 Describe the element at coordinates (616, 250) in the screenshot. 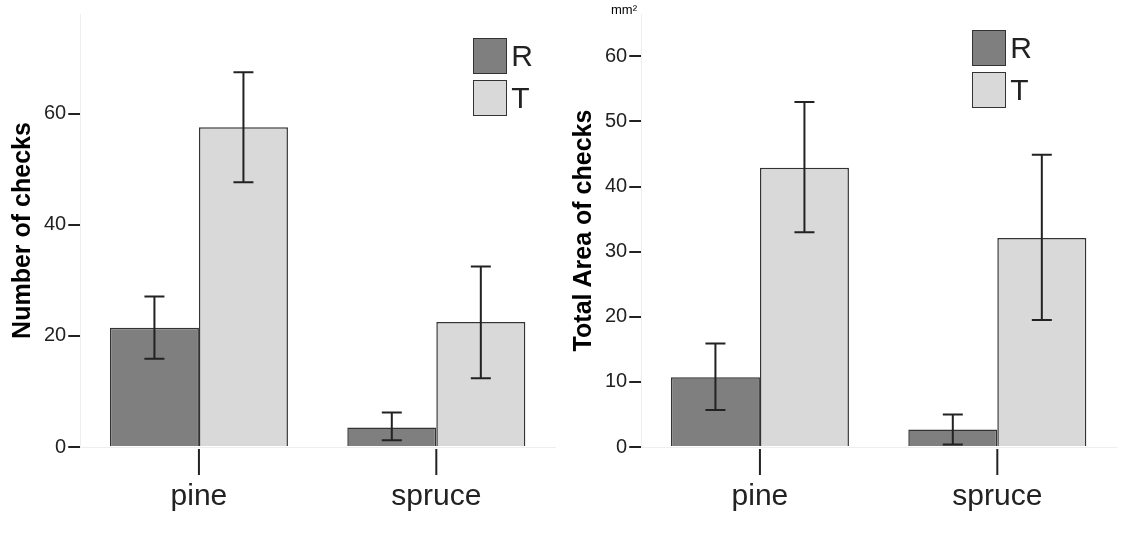

I see `y-tick-label: 30` at that location.